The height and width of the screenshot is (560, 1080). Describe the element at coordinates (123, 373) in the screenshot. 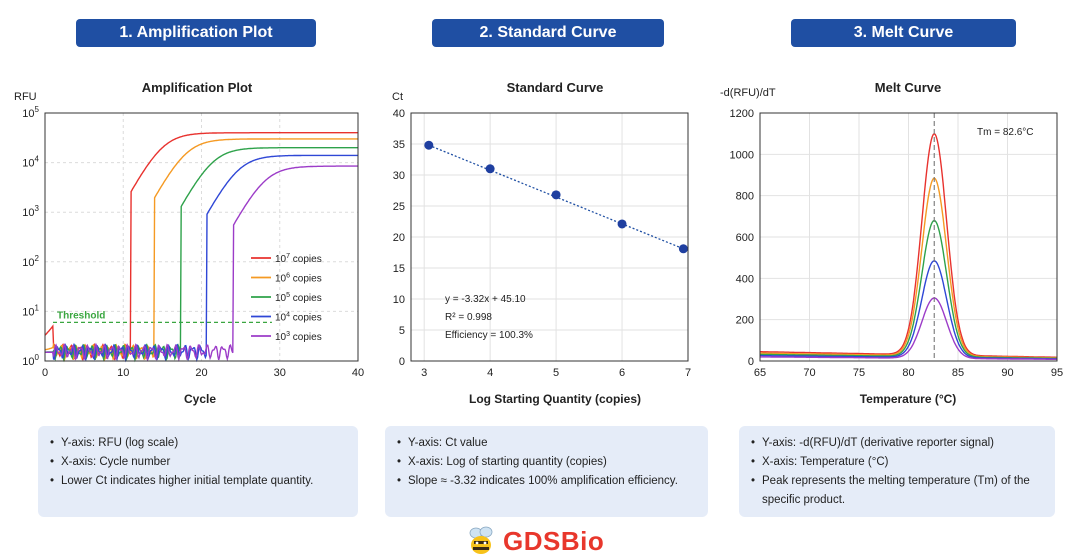

I see `x-tick-label: 10` at that location.